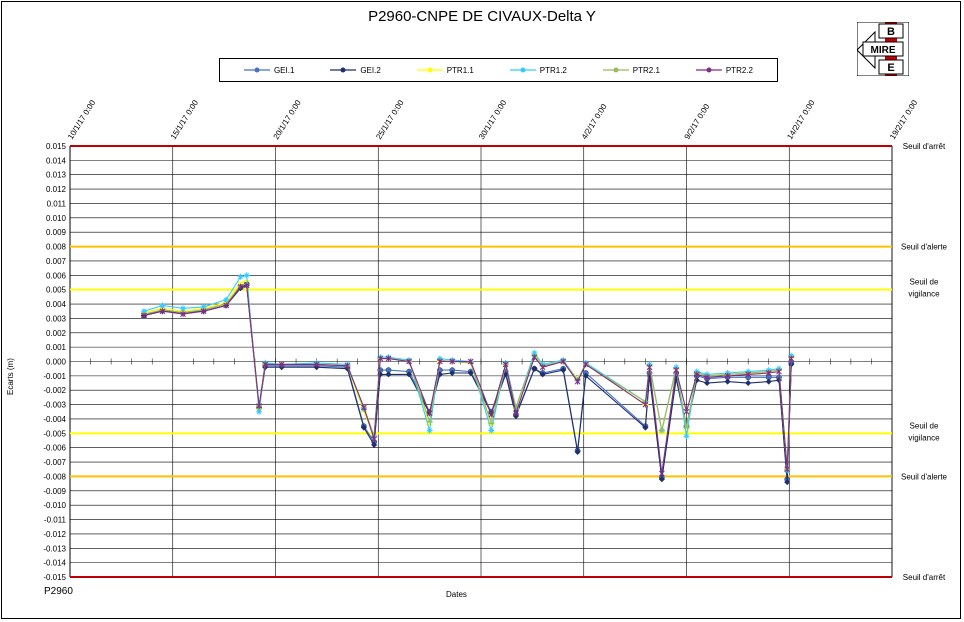  Describe the element at coordinates (54, 419) in the screenshot. I see `y-tick-label: -0.004` at that location.